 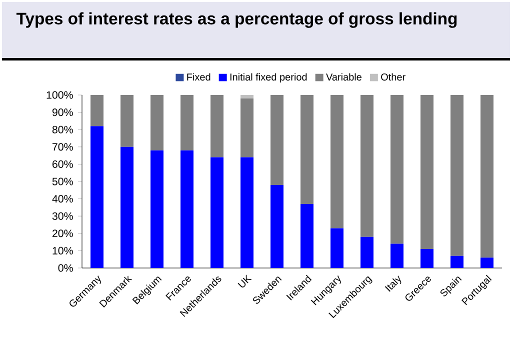 I want to click on y-tick-label: 70%, so click(x=62, y=147).